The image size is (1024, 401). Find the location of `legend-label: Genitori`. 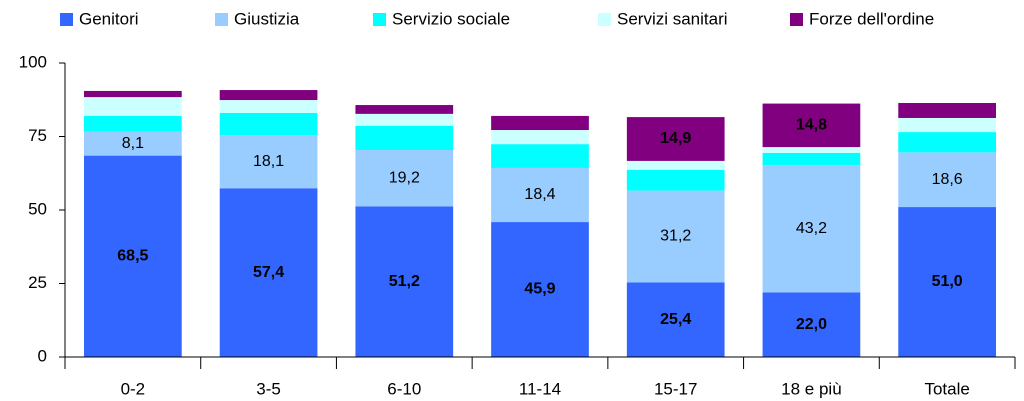

legend-label: Genitori is located at coordinates (109, 18).